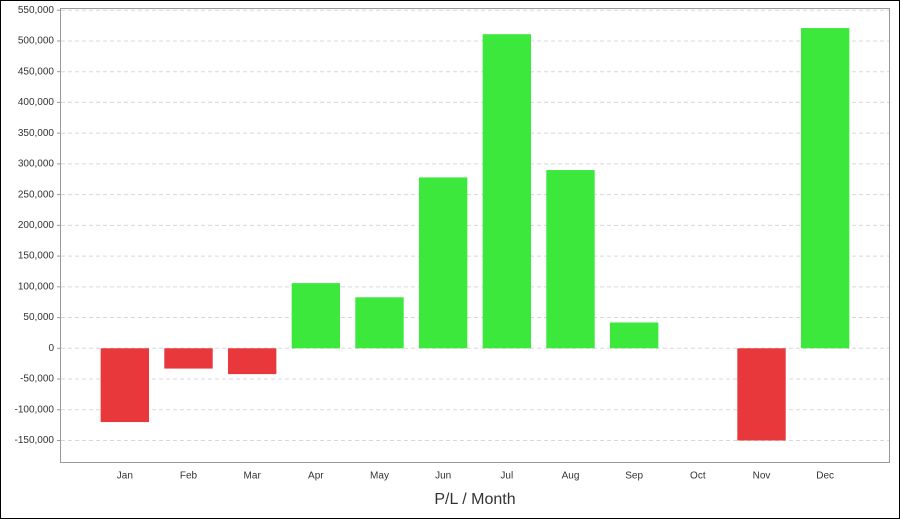  Describe the element at coordinates (474, 499) in the screenshot. I see `x-axis-label: P/L / Month` at that location.